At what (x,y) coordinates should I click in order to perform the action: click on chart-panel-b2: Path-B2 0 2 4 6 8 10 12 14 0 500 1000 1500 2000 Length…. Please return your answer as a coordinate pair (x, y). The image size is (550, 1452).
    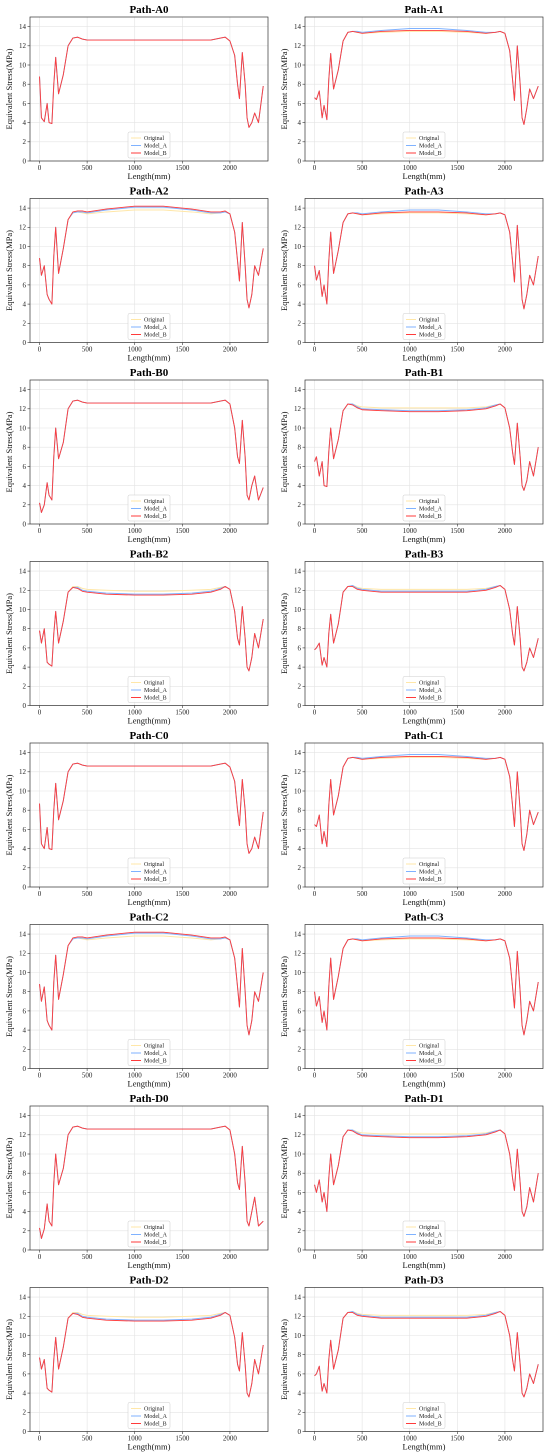
    Looking at the image, I should click on (136, 637).